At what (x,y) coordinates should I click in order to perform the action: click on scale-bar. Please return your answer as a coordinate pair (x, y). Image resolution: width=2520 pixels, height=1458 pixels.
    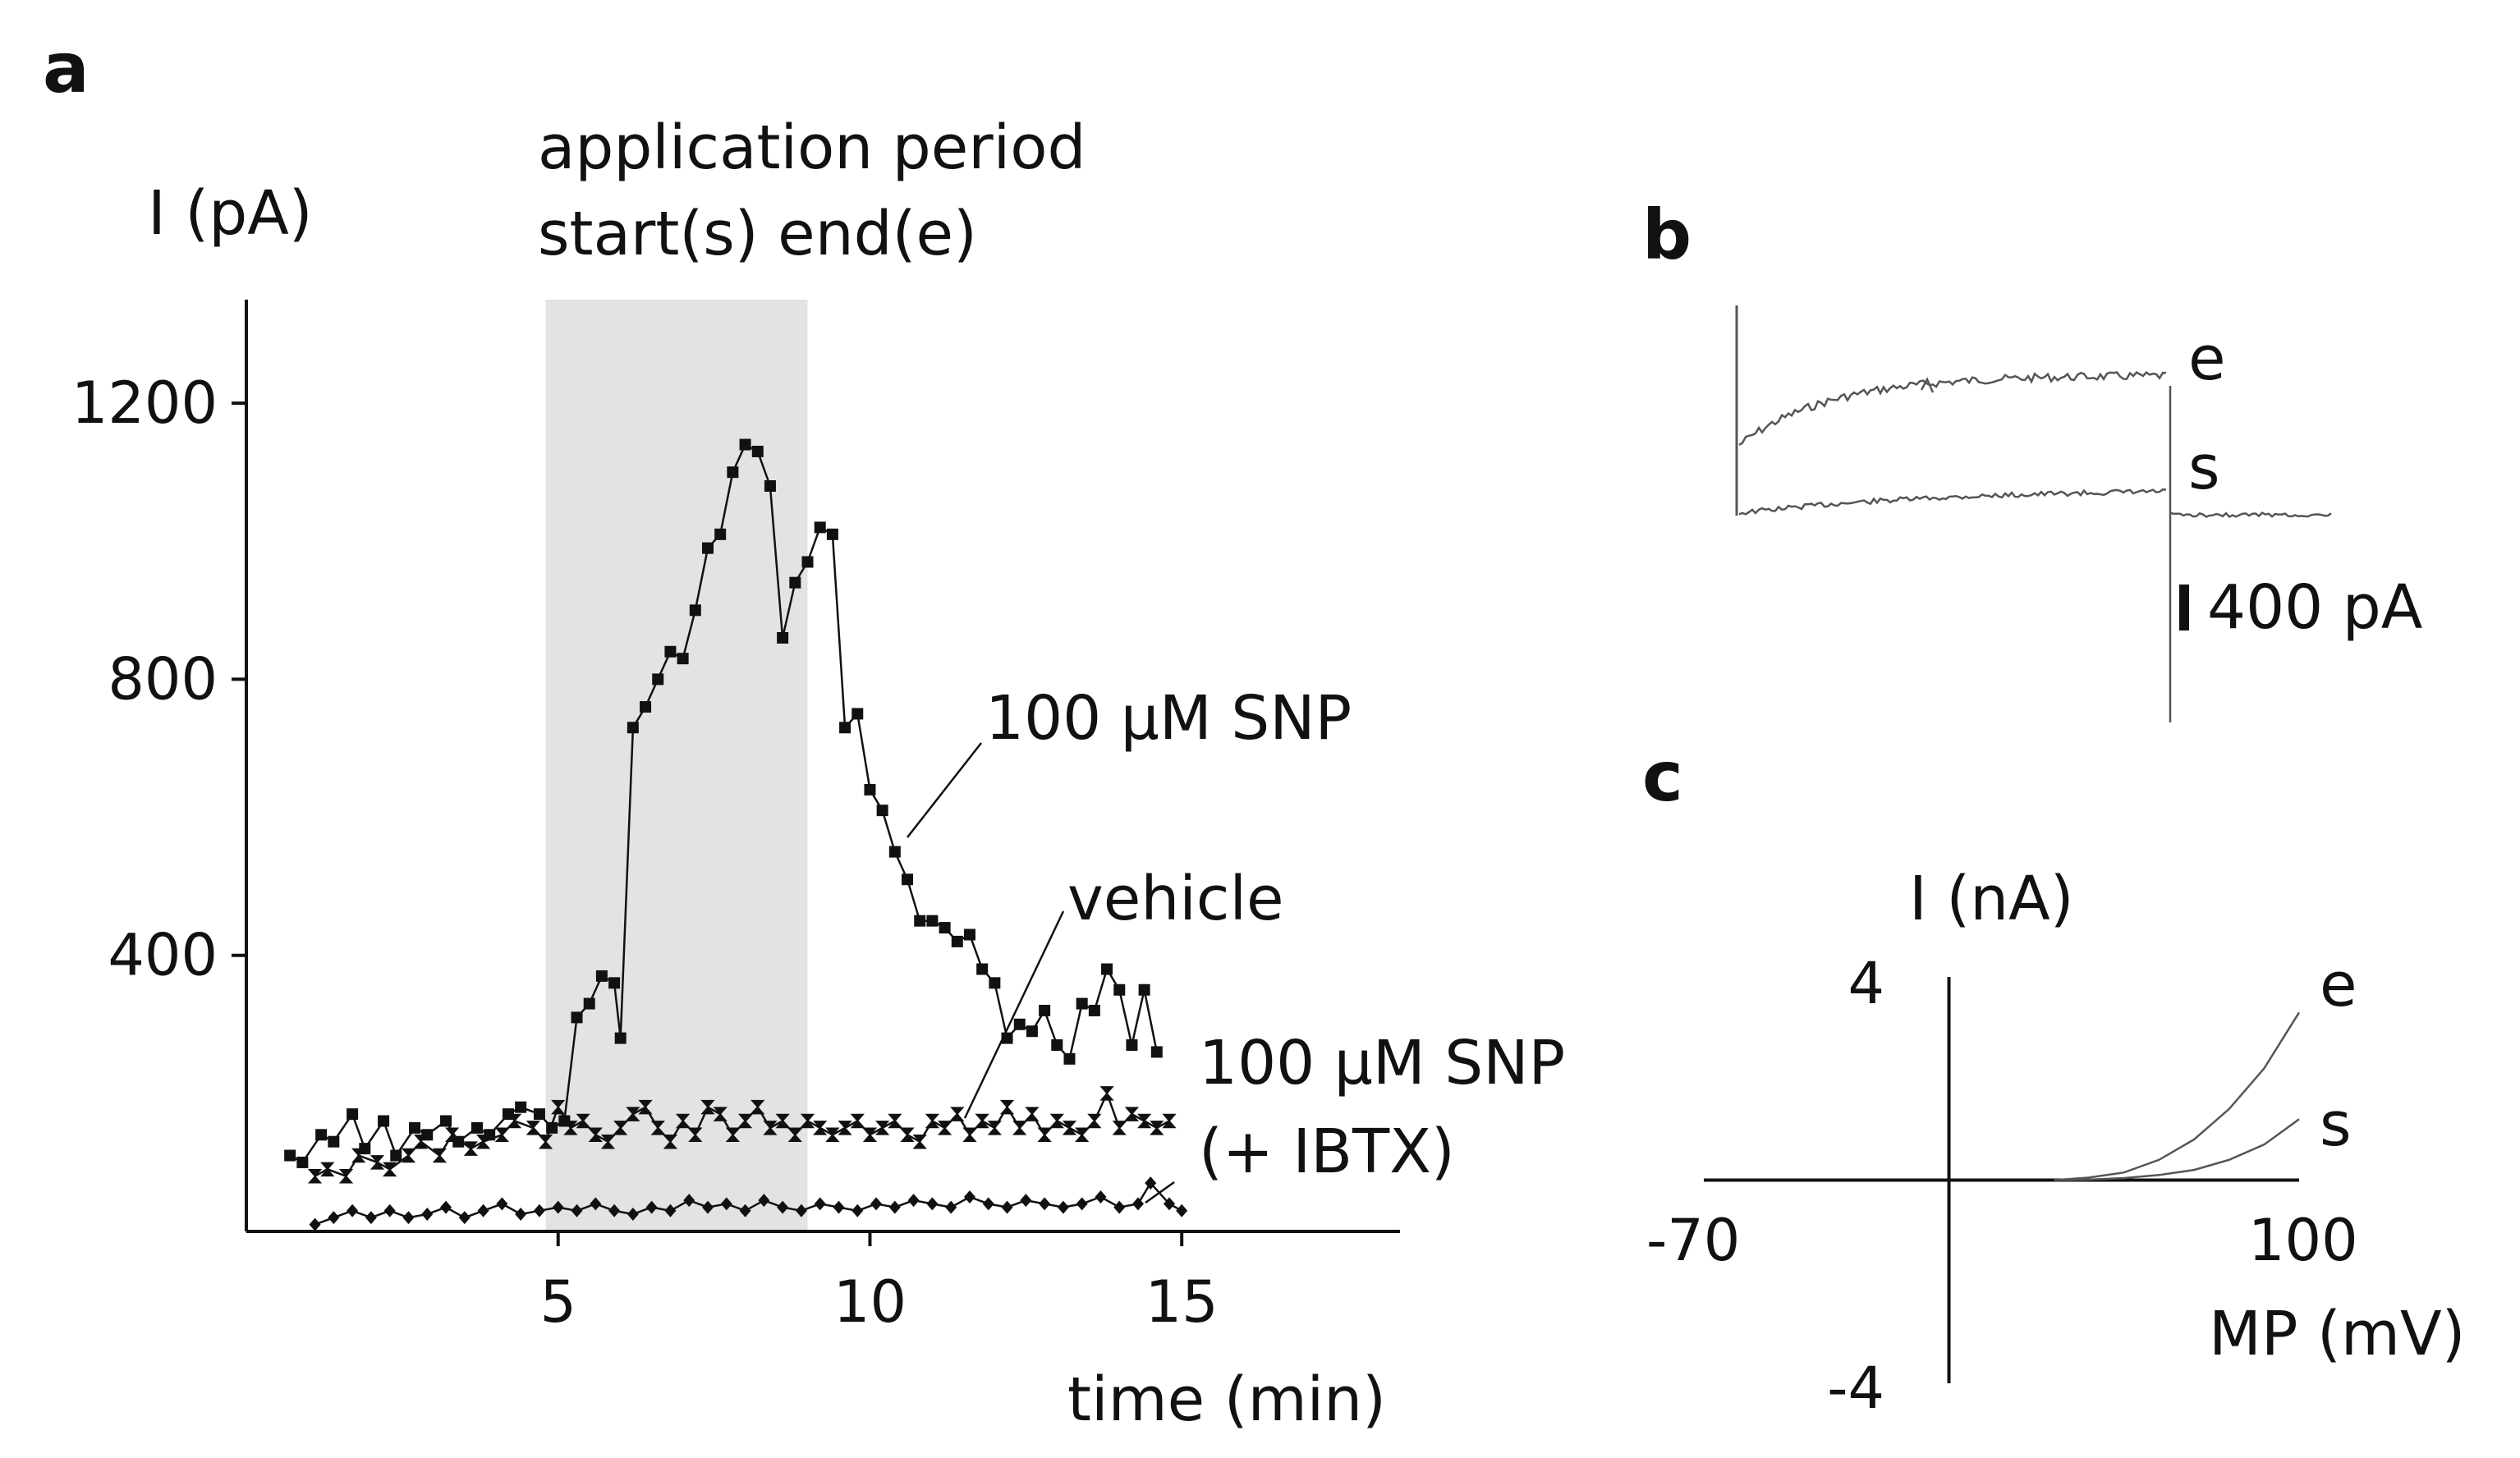
    Looking at the image, I should click on (2184, 607).